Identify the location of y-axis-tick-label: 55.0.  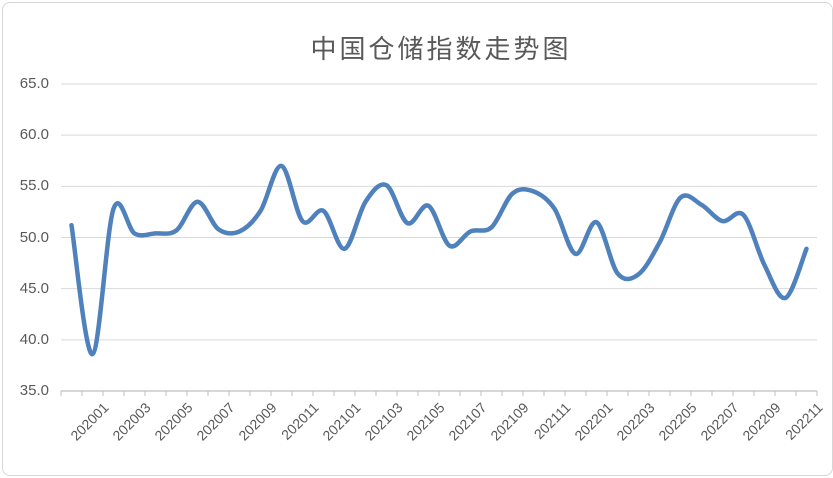
(34, 186).